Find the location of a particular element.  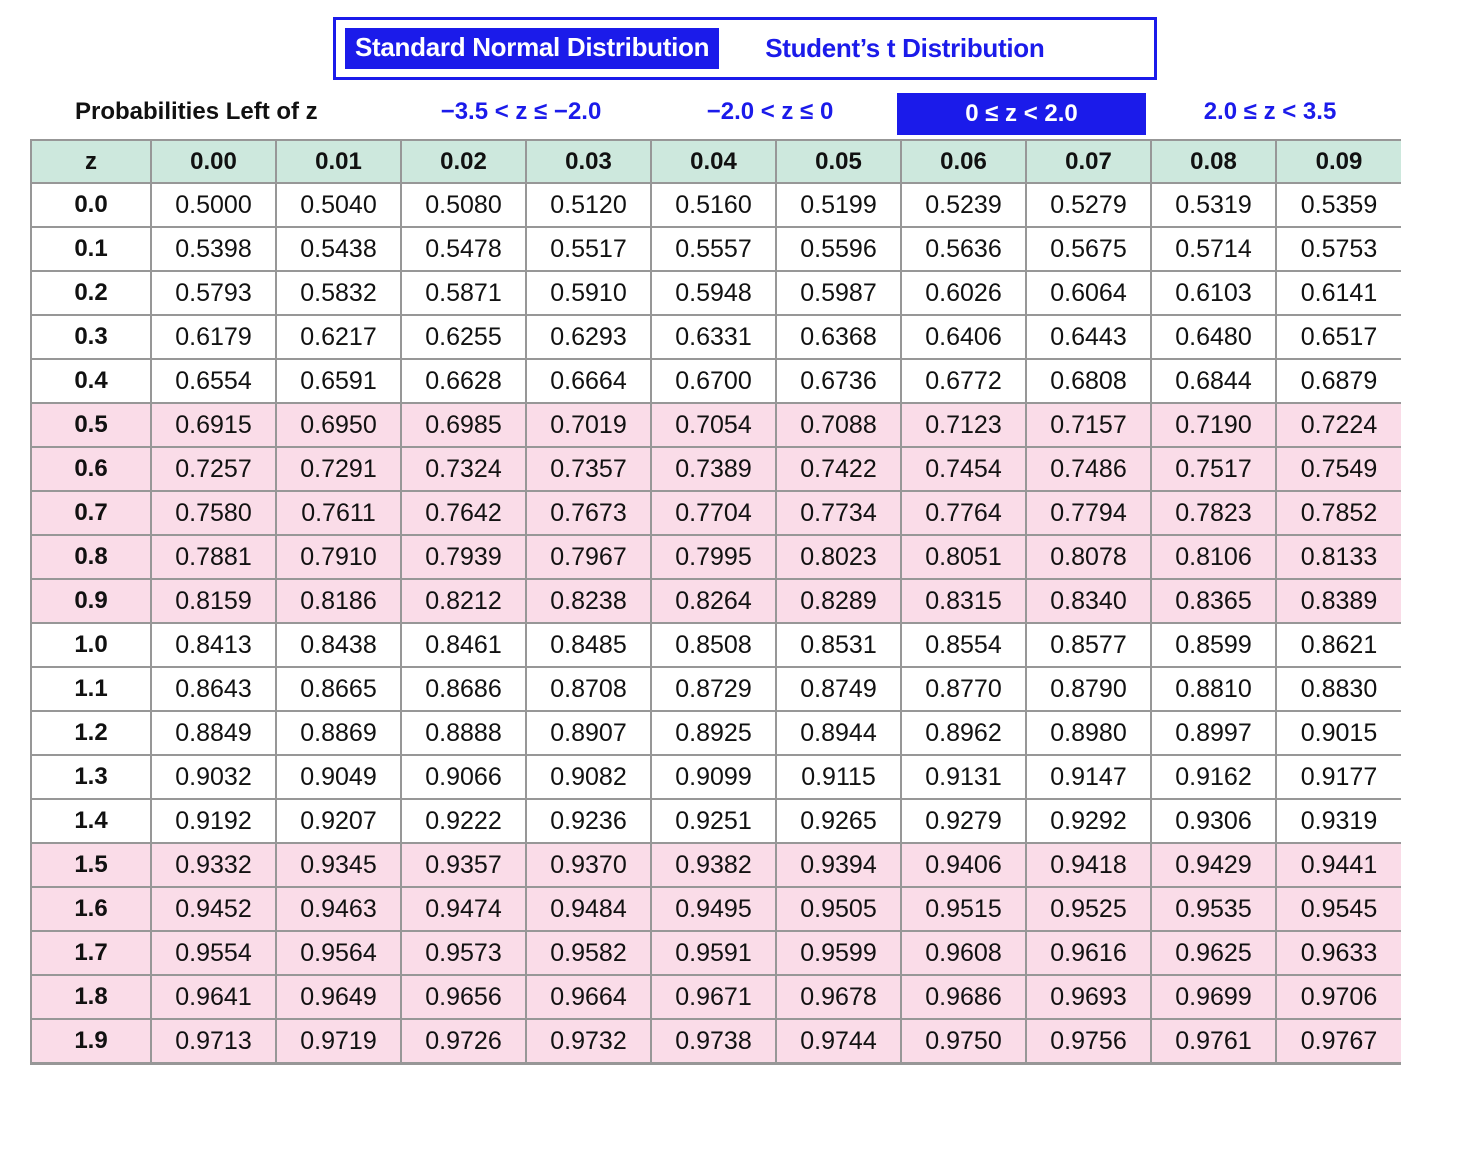

prob-cell-1.1-0.03: 0.8708 is located at coordinates (588, 689).